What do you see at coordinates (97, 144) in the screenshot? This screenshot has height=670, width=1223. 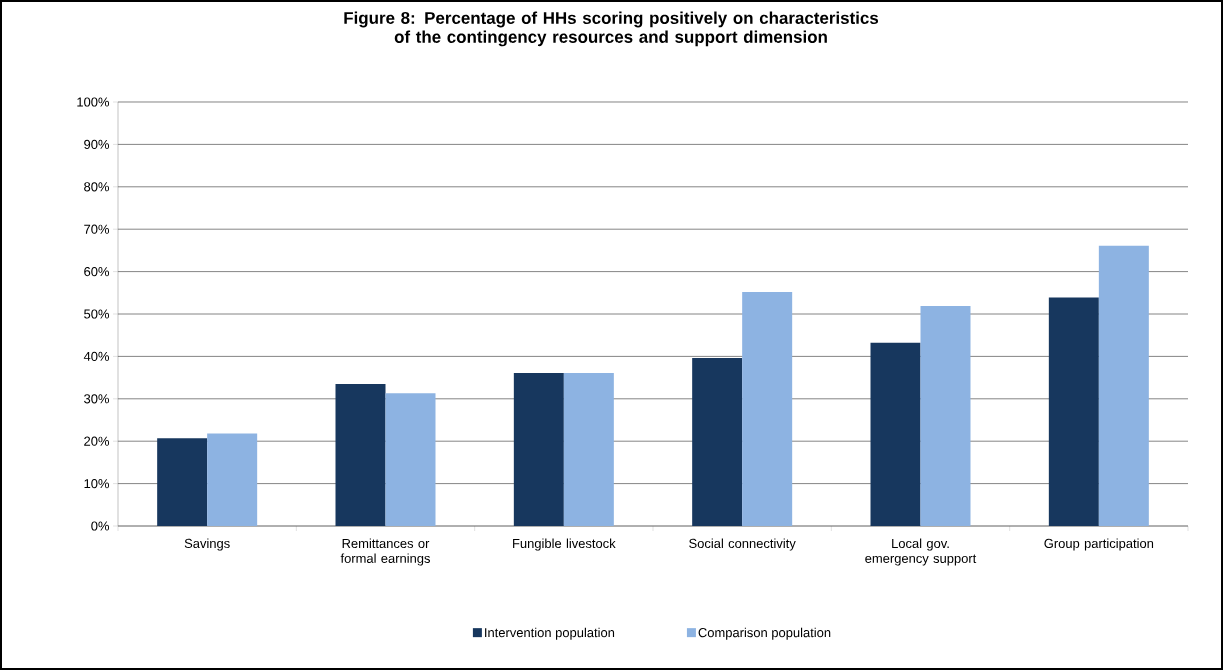 I see `y-tick-label: 90%` at bounding box center [97, 144].